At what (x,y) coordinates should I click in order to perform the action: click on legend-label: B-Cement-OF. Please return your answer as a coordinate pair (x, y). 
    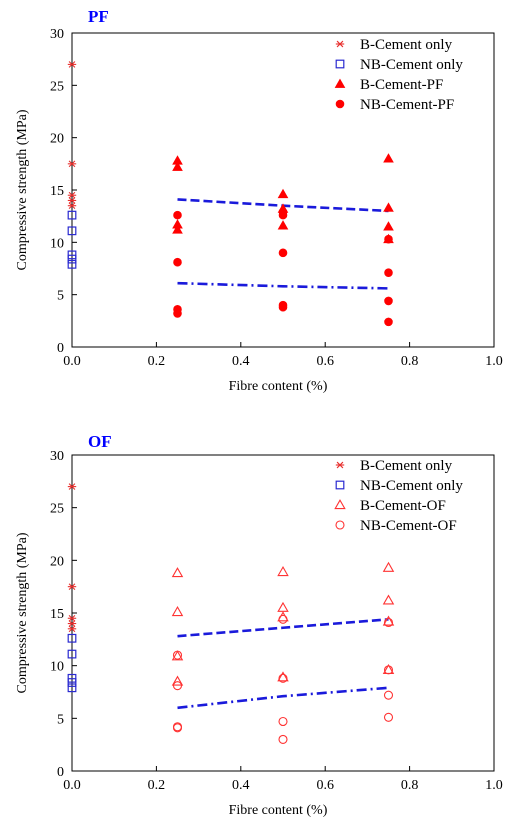
    Looking at the image, I should click on (403, 506).